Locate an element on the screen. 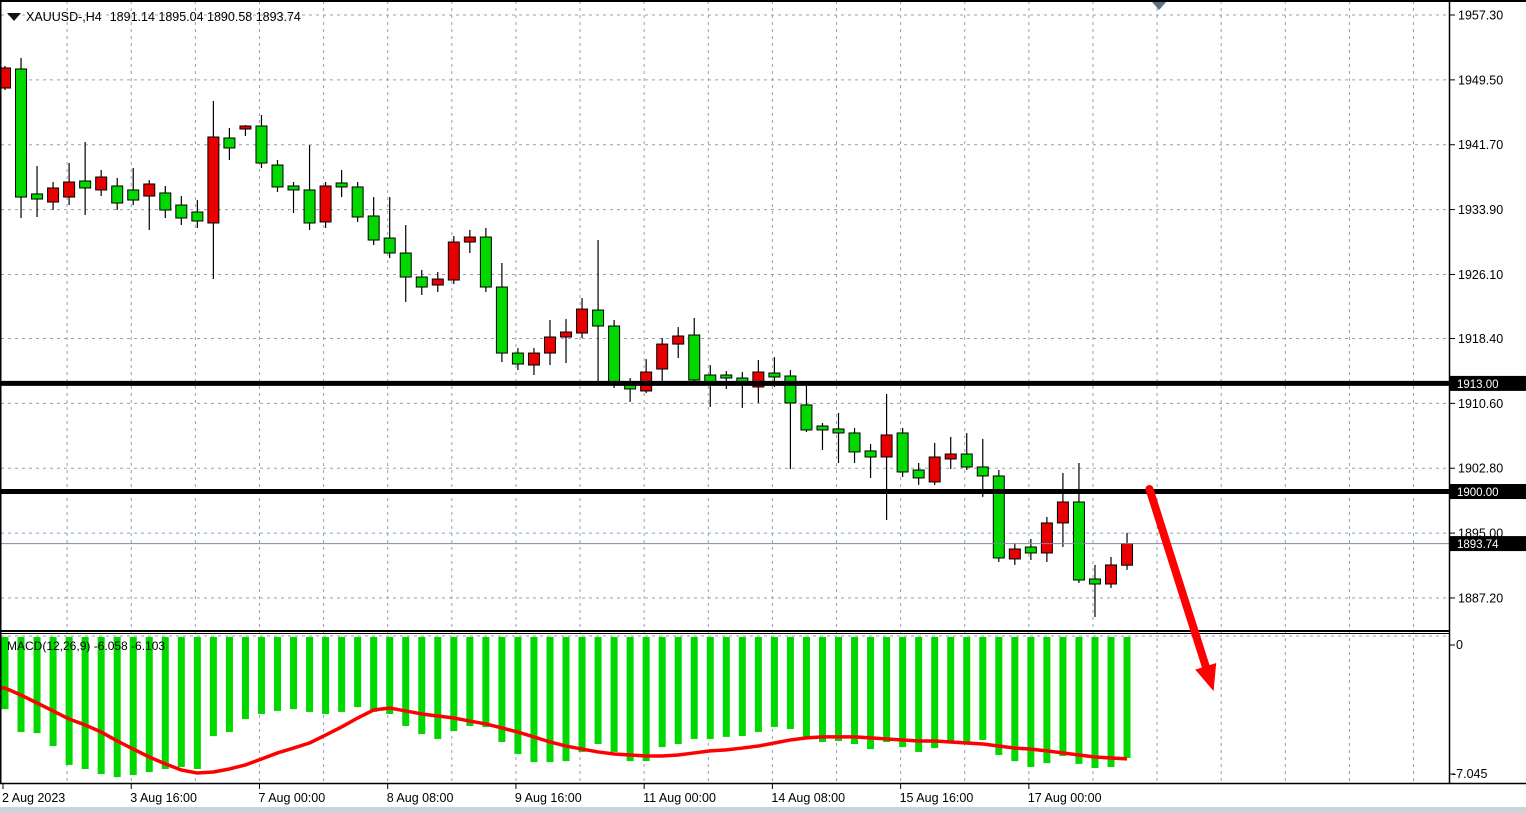 This screenshot has height=813, width=1526. time-tick-label: 2 Aug 2023 is located at coordinates (33, 798).